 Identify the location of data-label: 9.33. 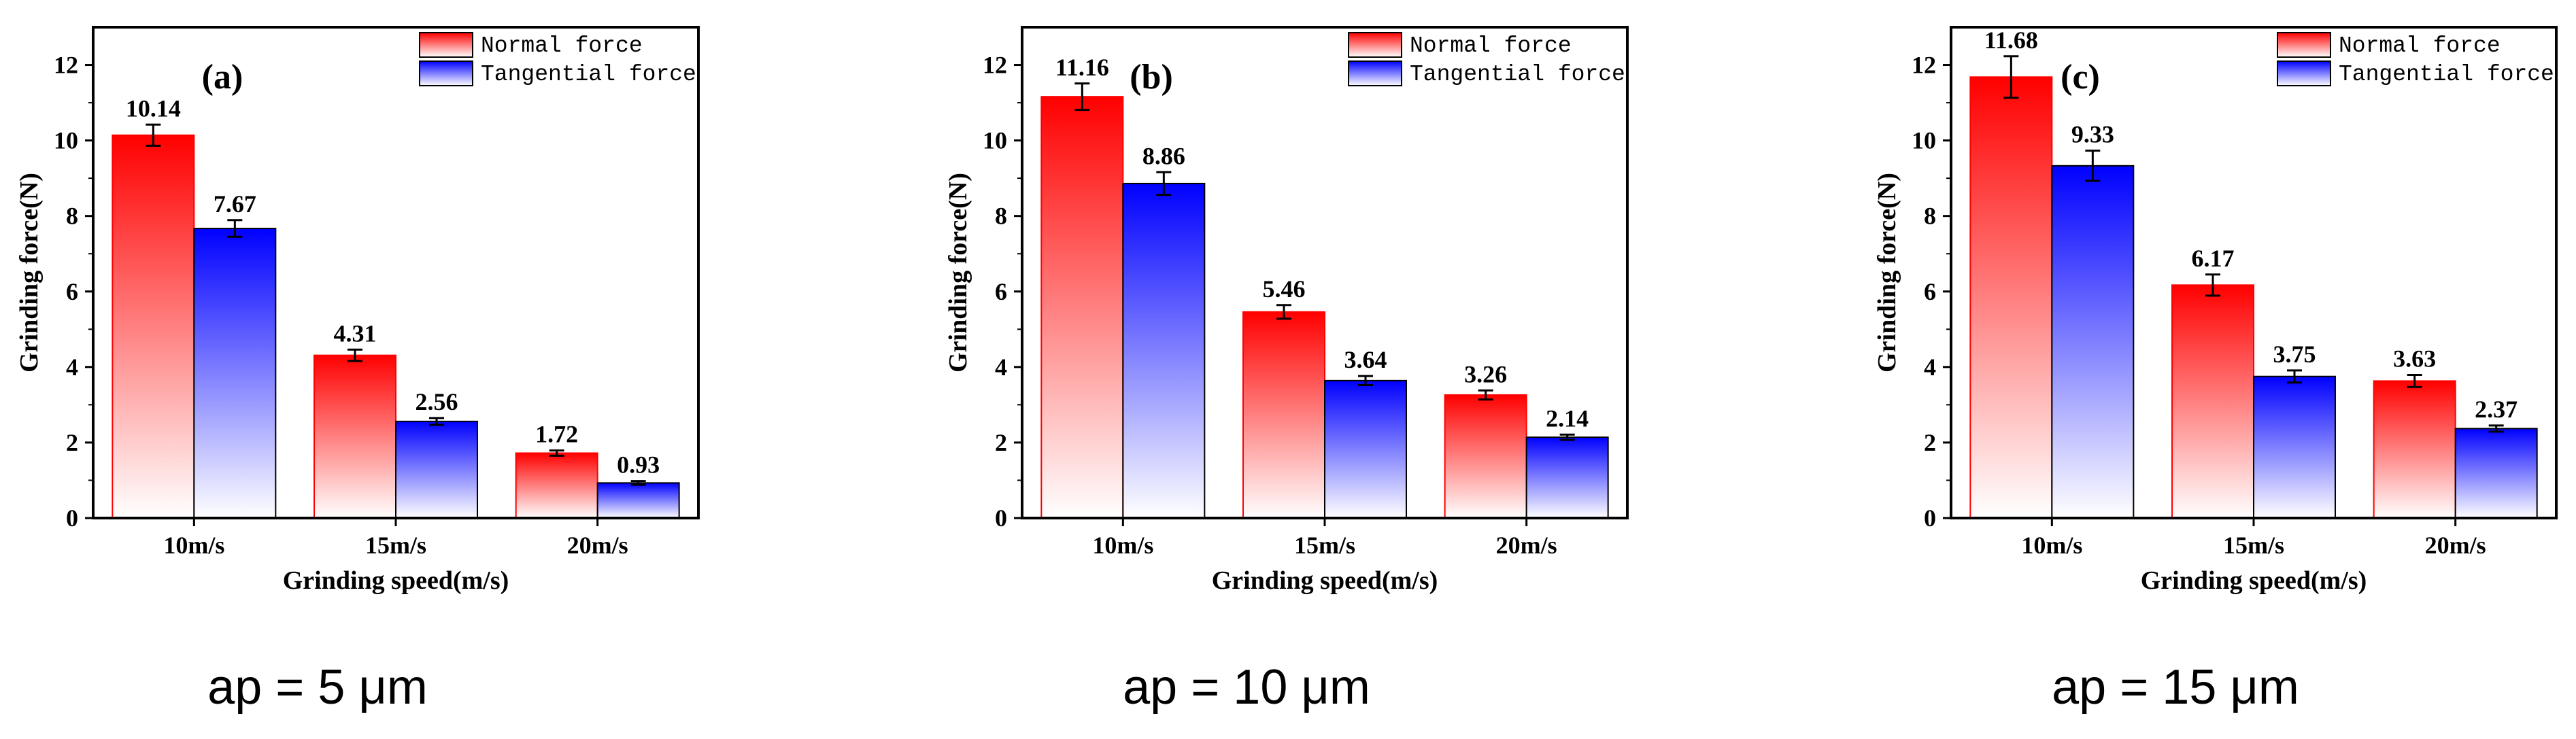
(2092, 135).